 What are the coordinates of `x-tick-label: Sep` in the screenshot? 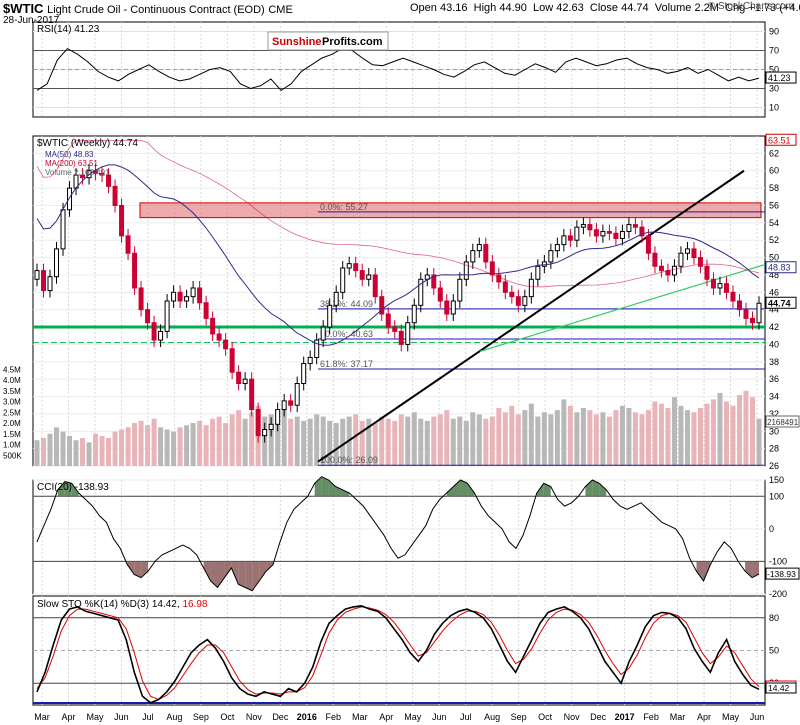 It's located at (201, 717).